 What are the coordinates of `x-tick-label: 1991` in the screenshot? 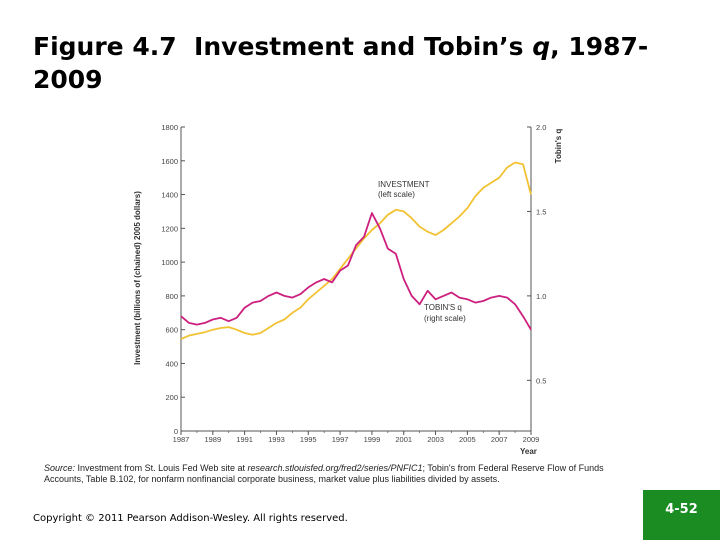 It's located at (244, 439).